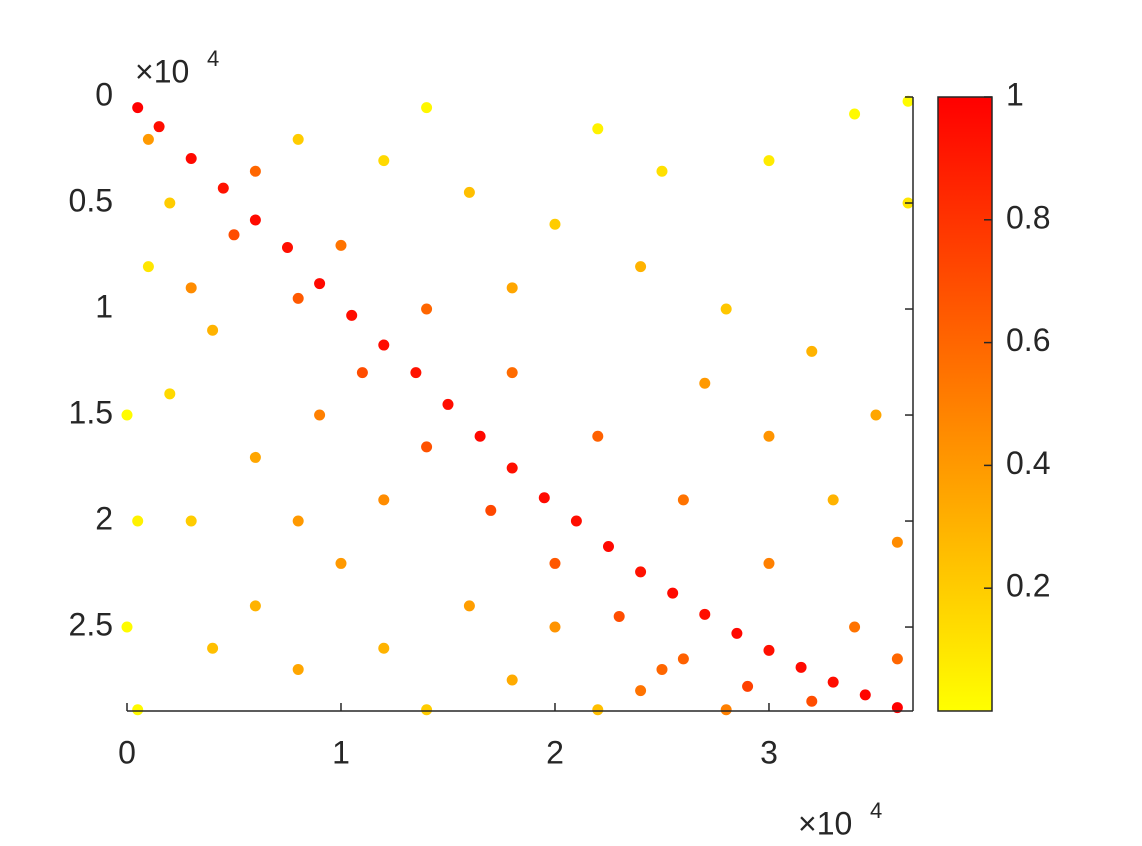 The height and width of the screenshot is (846, 1142). What do you see at coordinates (769, 752) in the screenshot?
I see `x-tick-label: 3` at bounding box center [769, 752].